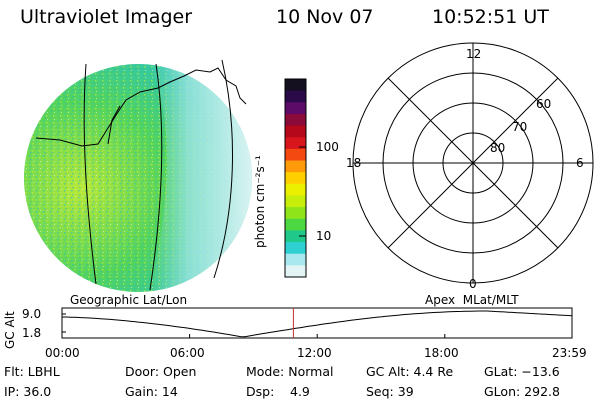 Image resolution: width=600 pixels, height=400 pixels. Describe the element at coordinates (441, 353) in the screenshot. I see `timeline-xtick-label: 18:00` at that location.